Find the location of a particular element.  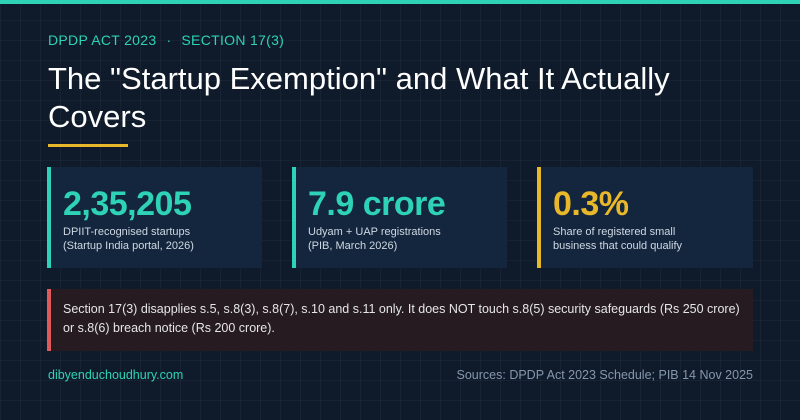

kicker-act: DPDP ACT 2023 is located at coordinates (102, 40).